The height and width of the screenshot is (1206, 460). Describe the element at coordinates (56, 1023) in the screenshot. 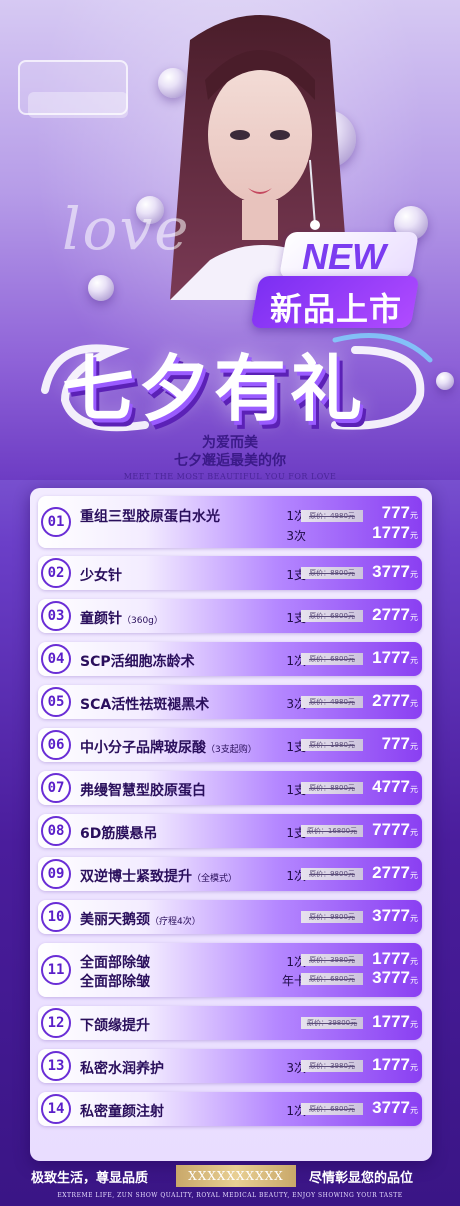

I see `item-number: 12` at that location.